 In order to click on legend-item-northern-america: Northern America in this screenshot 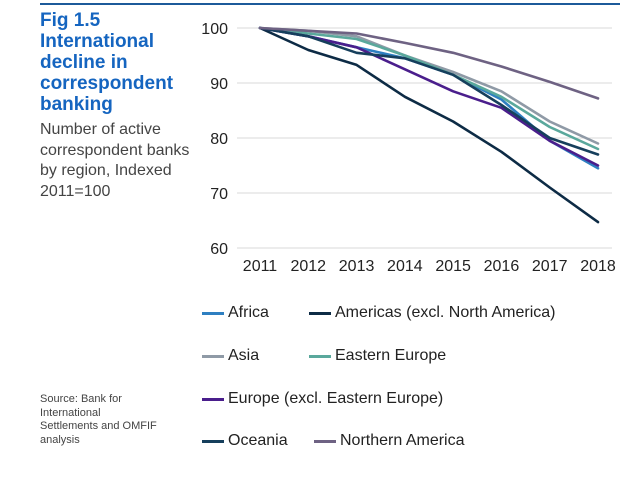, I will do `click(389, 441)`.